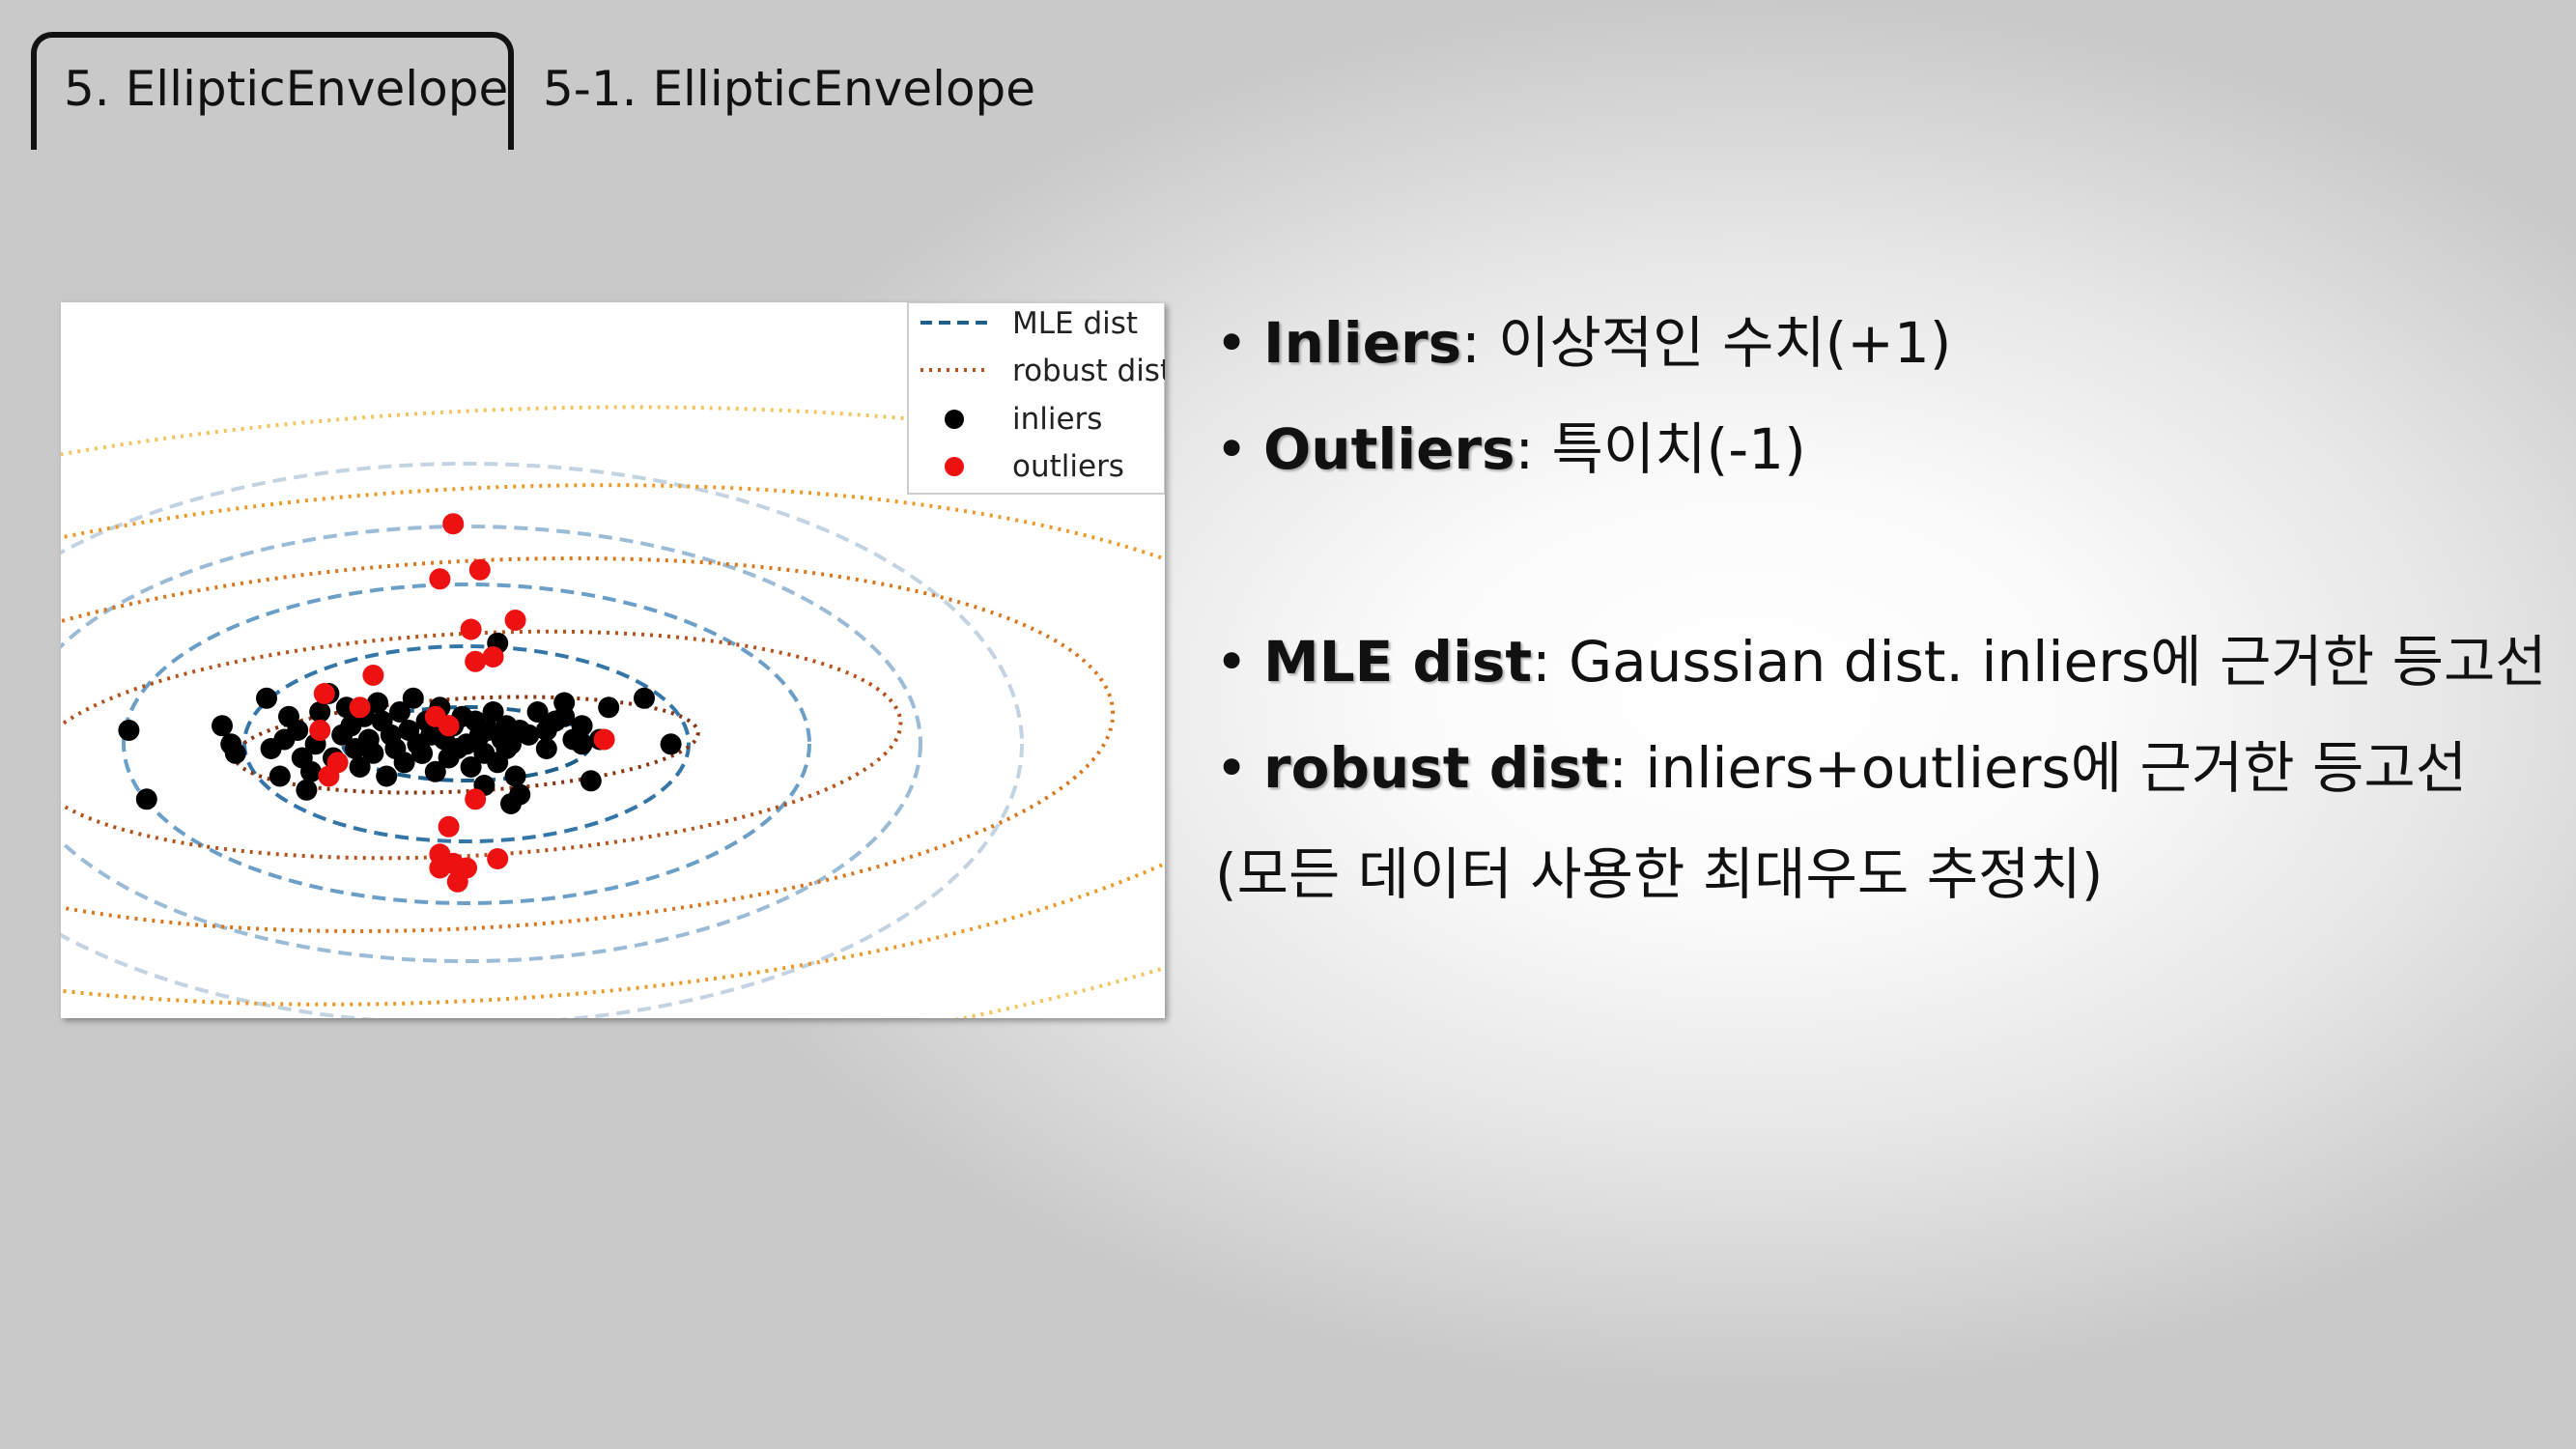  What do you see at coordinates (1075, 323) in the screenshot?
I see `legend-mle-label: MLE dist` at bounding box center [1075, 323].